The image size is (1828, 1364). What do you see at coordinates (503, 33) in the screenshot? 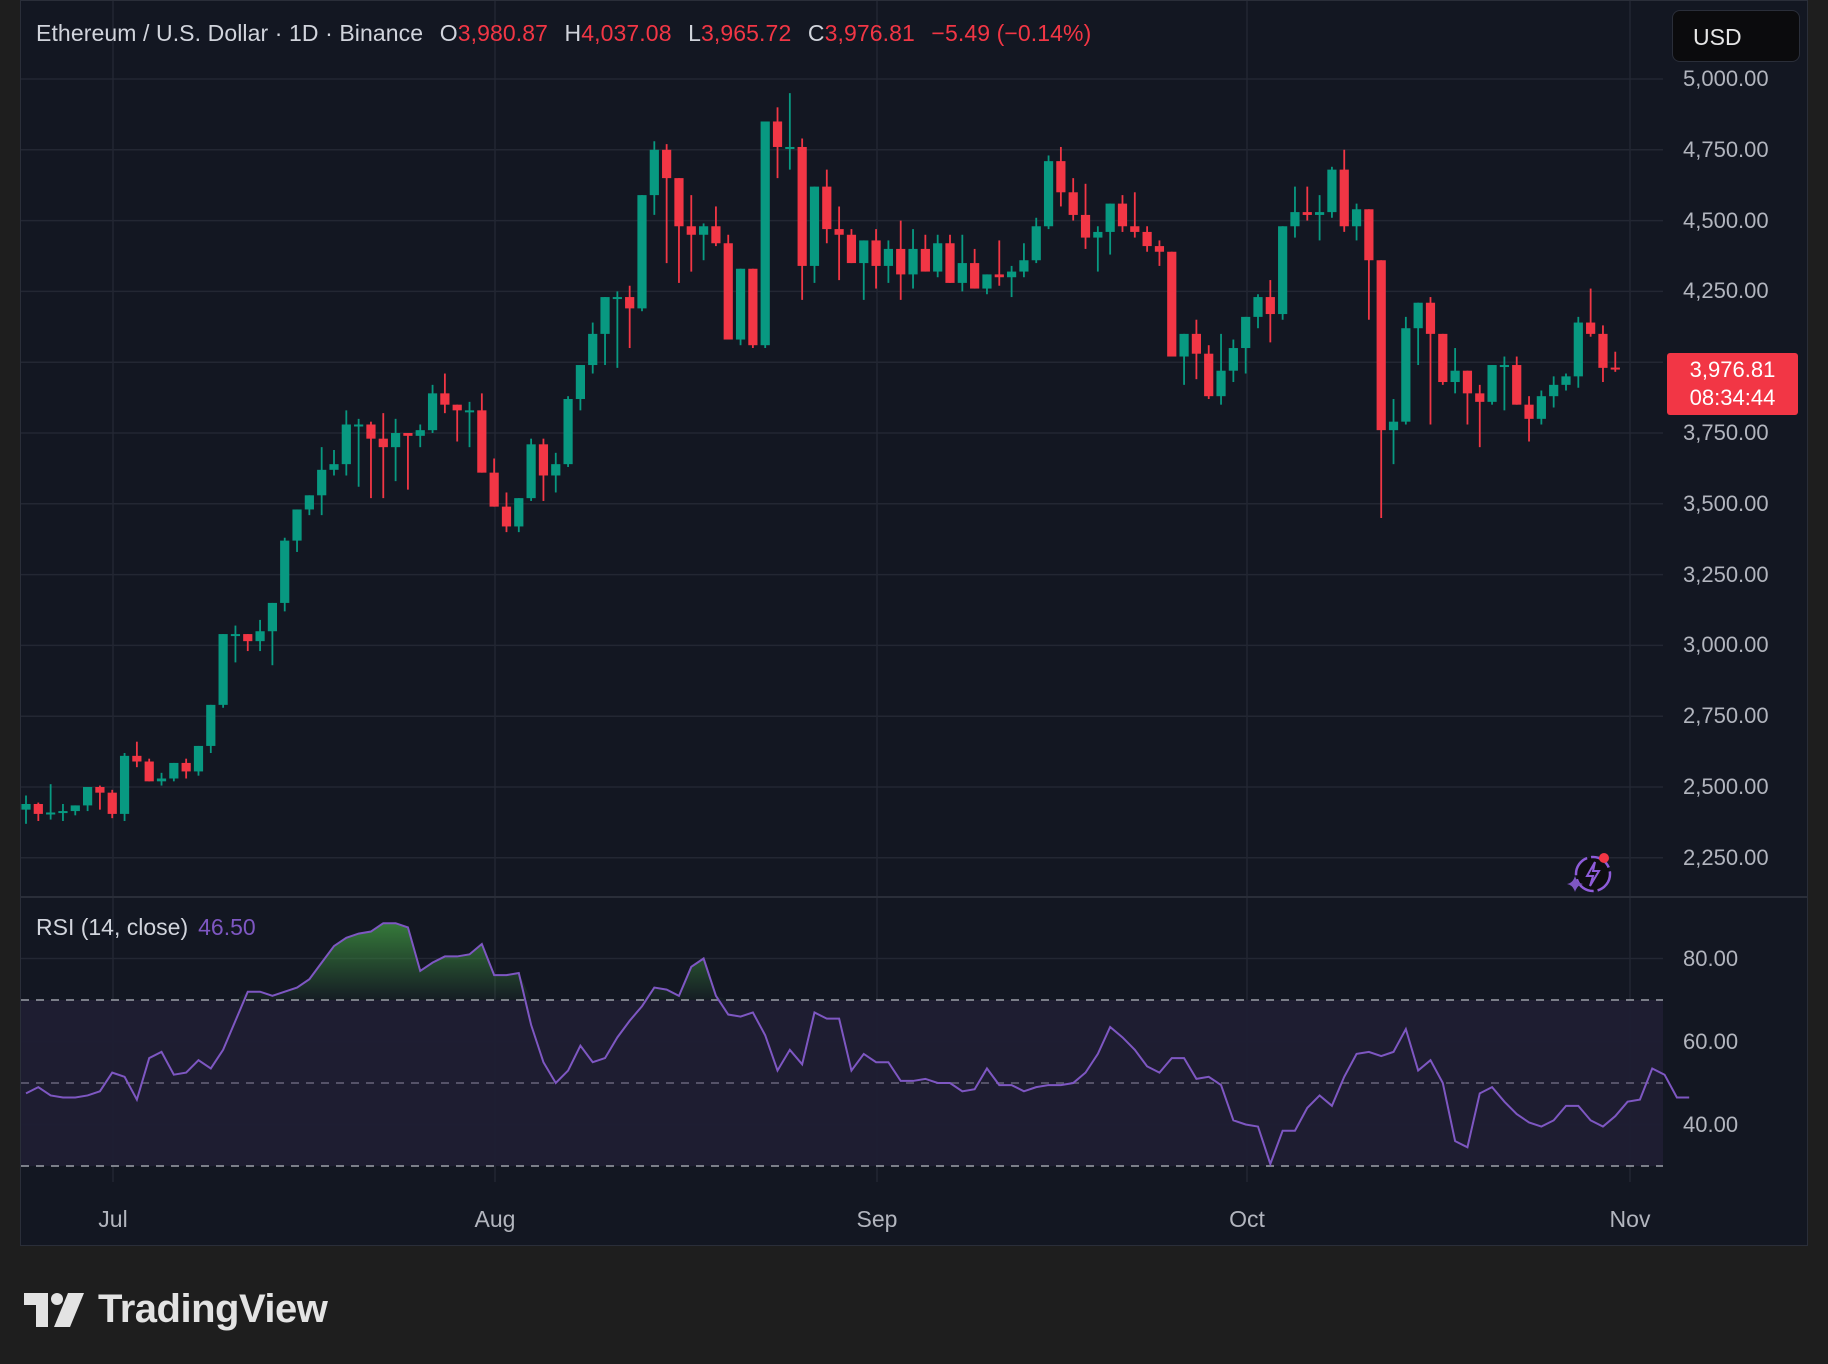
I see `open-value: 3,980.87` at bounding box center [503, 33].